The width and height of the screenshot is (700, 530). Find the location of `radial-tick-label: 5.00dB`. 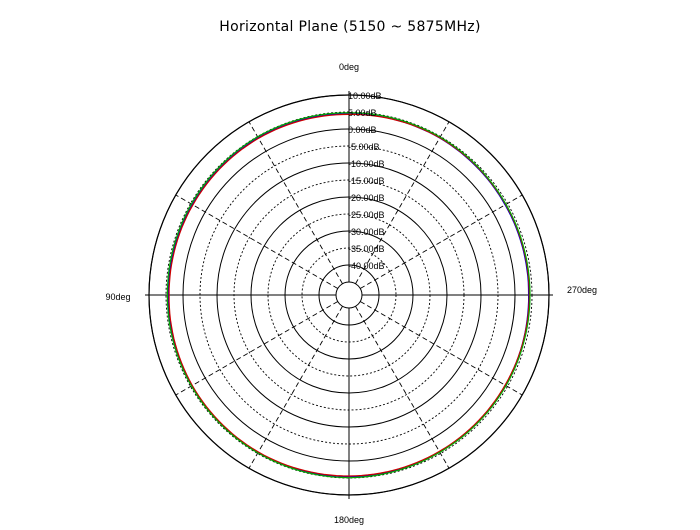

radial-tick-label: 5.00dB is located at coordinates (362, 113).